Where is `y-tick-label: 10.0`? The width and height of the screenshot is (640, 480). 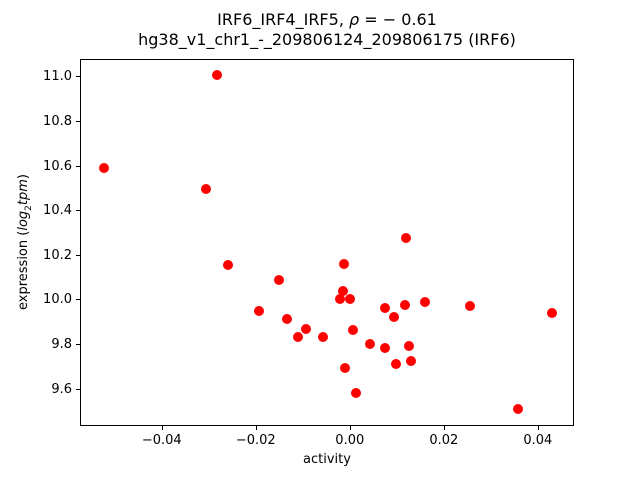
y-tick-label: 10.0 is located at coordinates (57, 300).